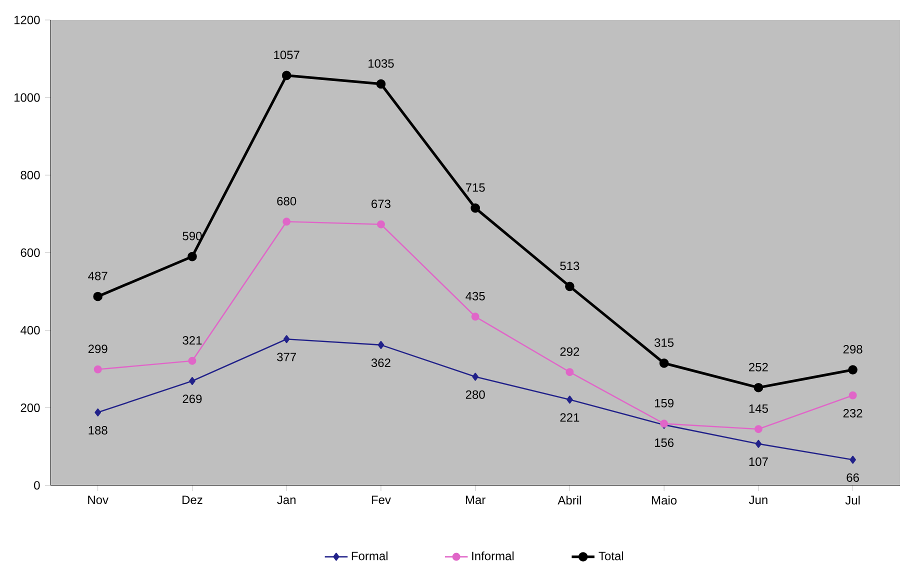  I want to click on x-tick-label: Maio, so click(664, 500).